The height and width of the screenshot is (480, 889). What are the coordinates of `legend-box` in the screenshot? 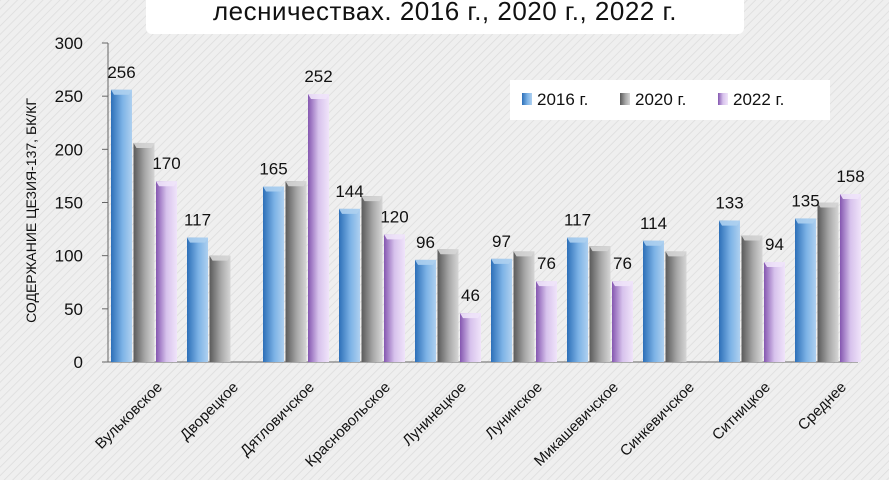 It's located at (670, 100).